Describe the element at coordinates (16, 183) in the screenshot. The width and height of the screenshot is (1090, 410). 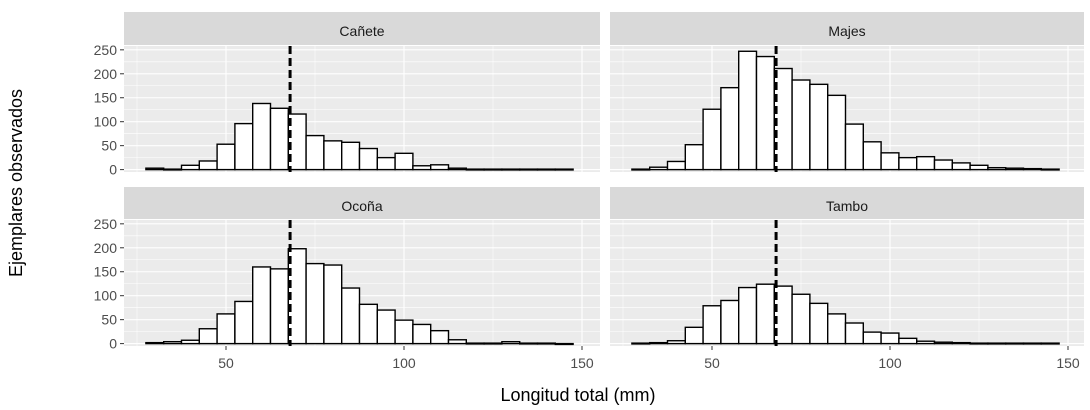
I see `y-axis-title: Ejemplares observados` at that location.